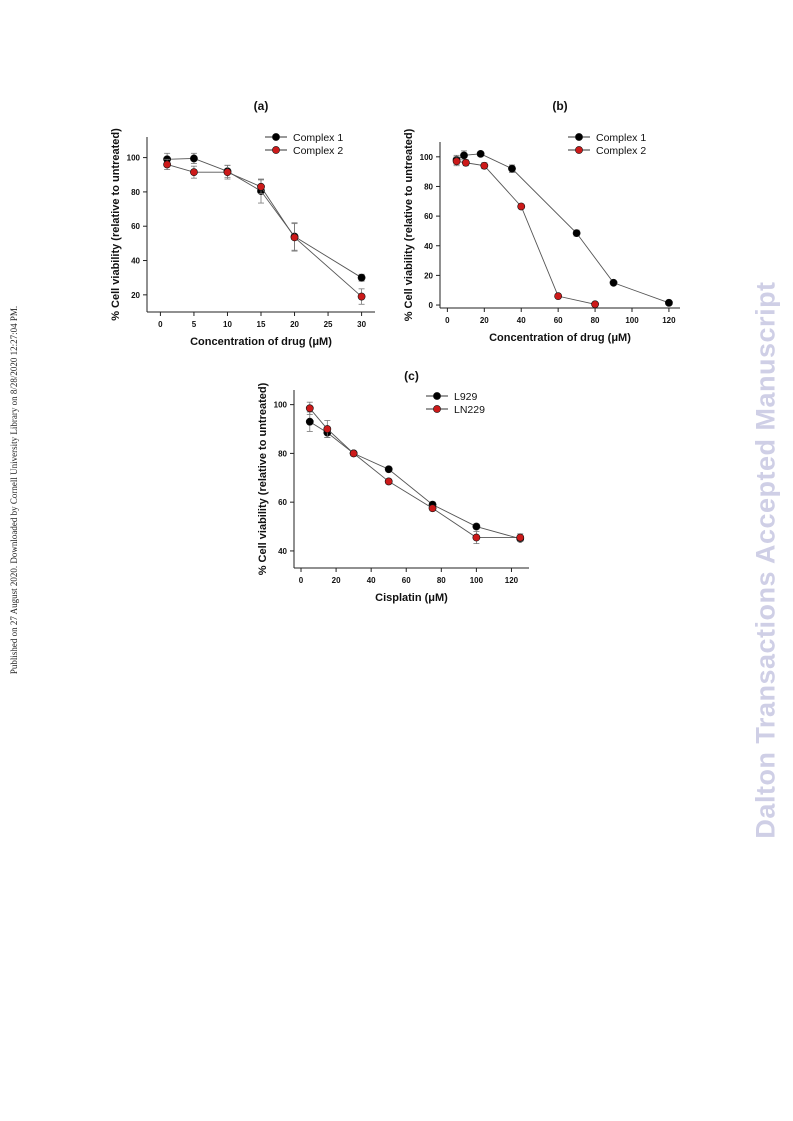 The height and width of the screenshot is (1121, 793). Describe the element at coordinates (559, 106) in the screenshot. I see `chart-title: (b)` at that location.